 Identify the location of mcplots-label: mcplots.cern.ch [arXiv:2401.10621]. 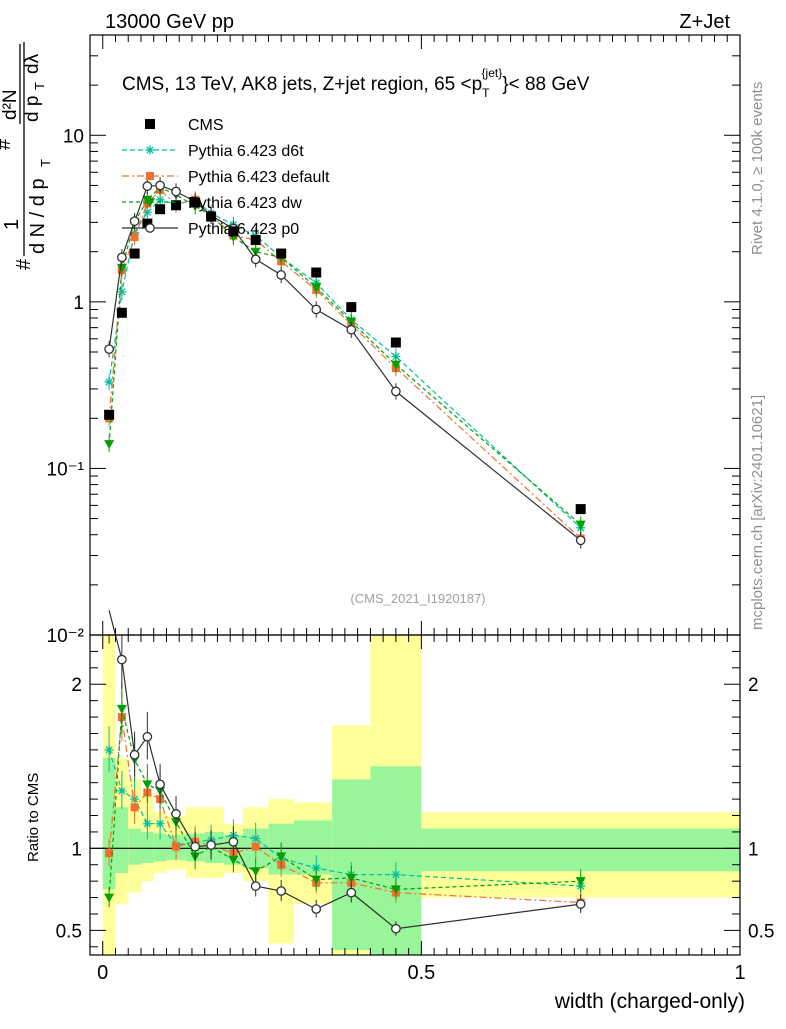
(757, 512).